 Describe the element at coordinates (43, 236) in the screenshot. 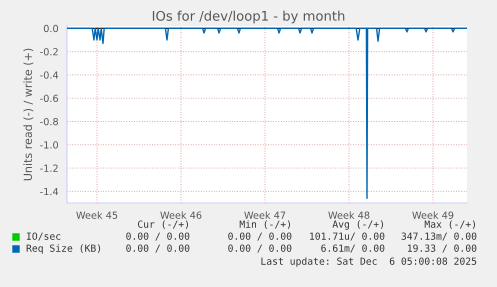

I see `legend-label: IO/sec` at that location.